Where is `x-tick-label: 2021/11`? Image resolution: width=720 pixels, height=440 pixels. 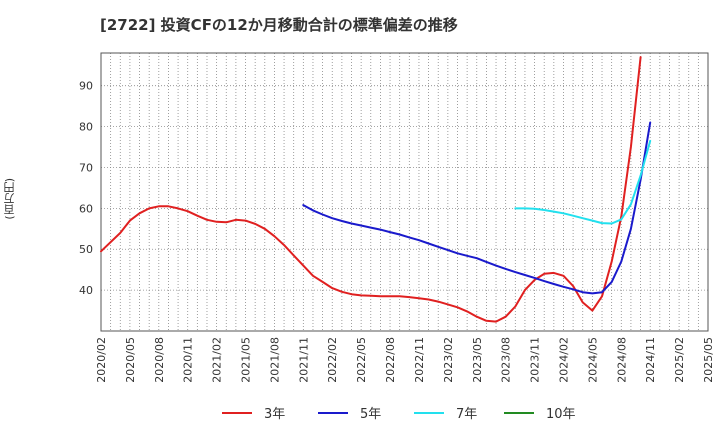
x-tick-label: 2021/11 is located at coordinates (303, 360).